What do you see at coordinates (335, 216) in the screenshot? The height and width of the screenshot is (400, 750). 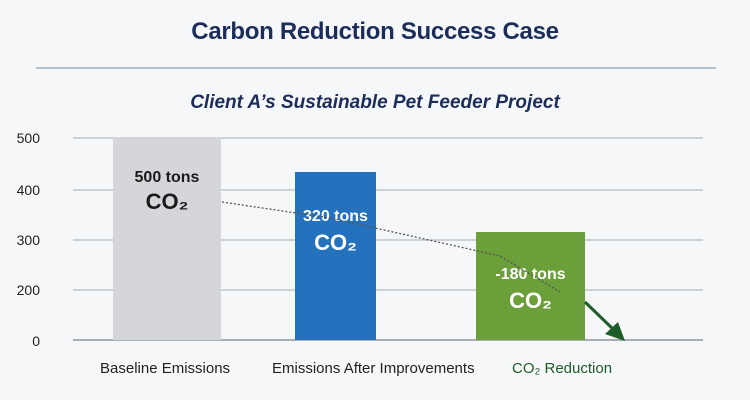 I see `bar-value-label: 320 tons` at bounding box center [335, 216].